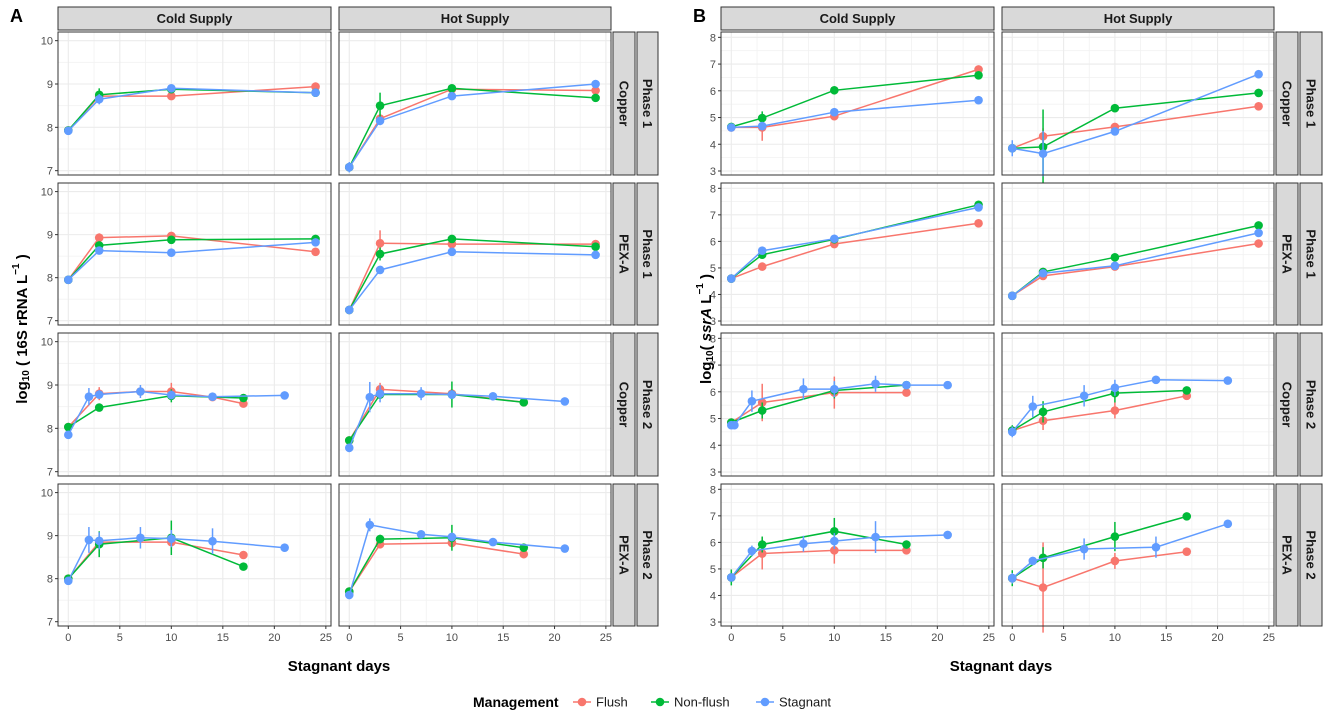  Describe the element at coordinates (554, 638) in the screenshot. I see `x-tick-label: 20` at that location.